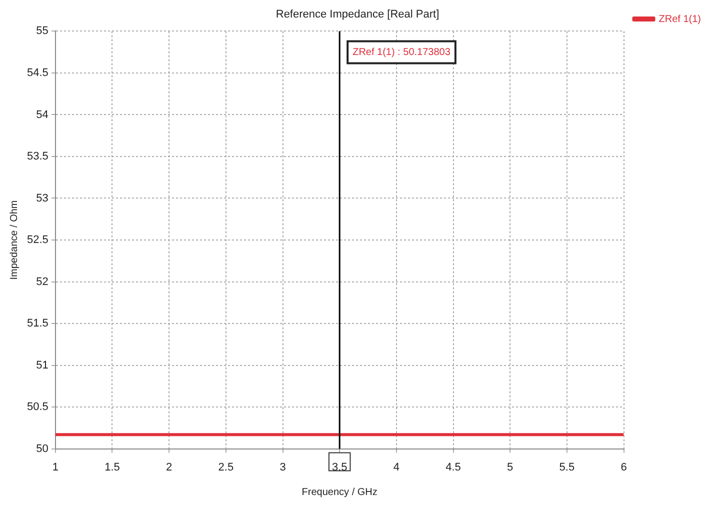 The image size is (715, 506). What do you see at coordinates (358, 14) in the screenshot?
I see `chart-title: Reference Impedance [Real Part]` at bounding box center [358, 14].